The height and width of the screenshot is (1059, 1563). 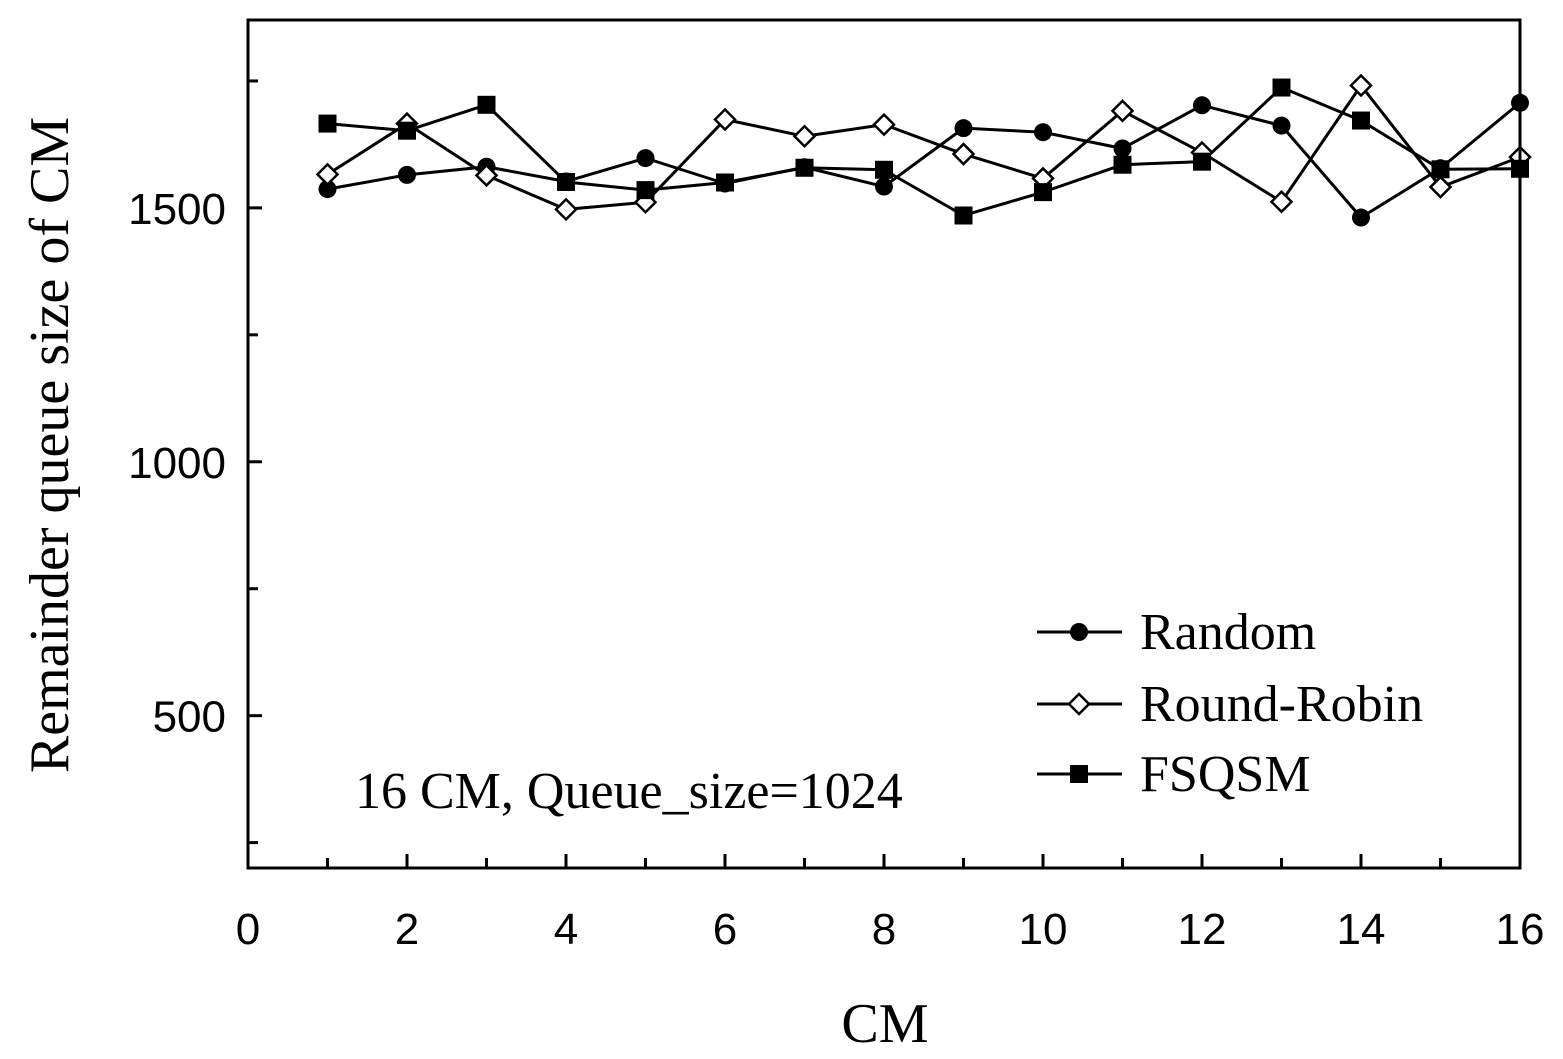 I want to click on legend-label-random: Random, so click(x=1228, y=632).